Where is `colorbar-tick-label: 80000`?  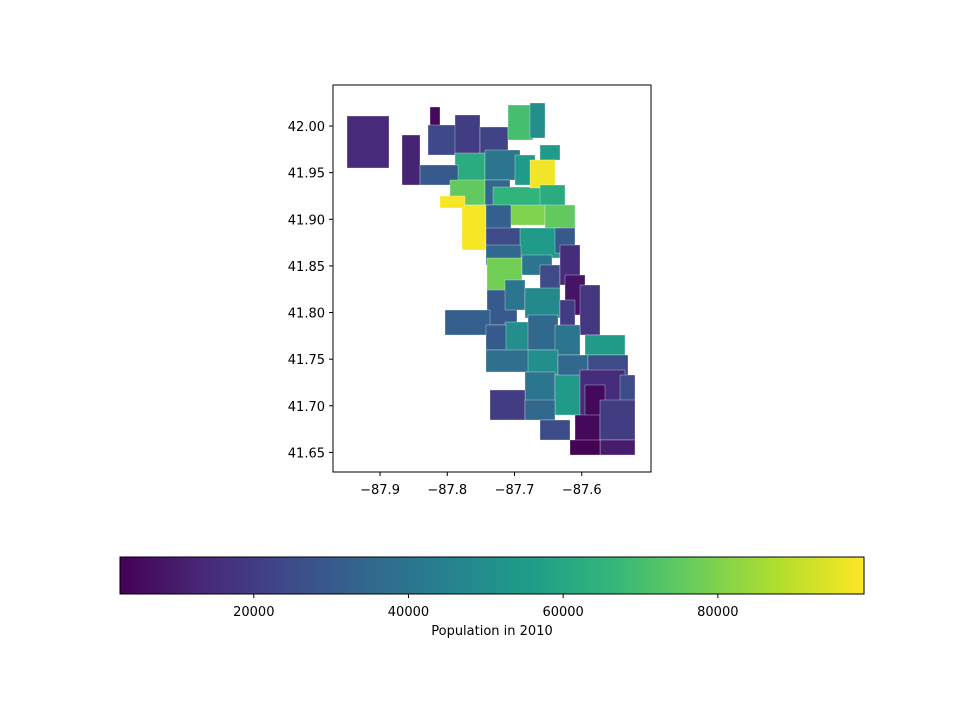 colorbar-tick-label: 80000 is located at coordinates (717, 612).